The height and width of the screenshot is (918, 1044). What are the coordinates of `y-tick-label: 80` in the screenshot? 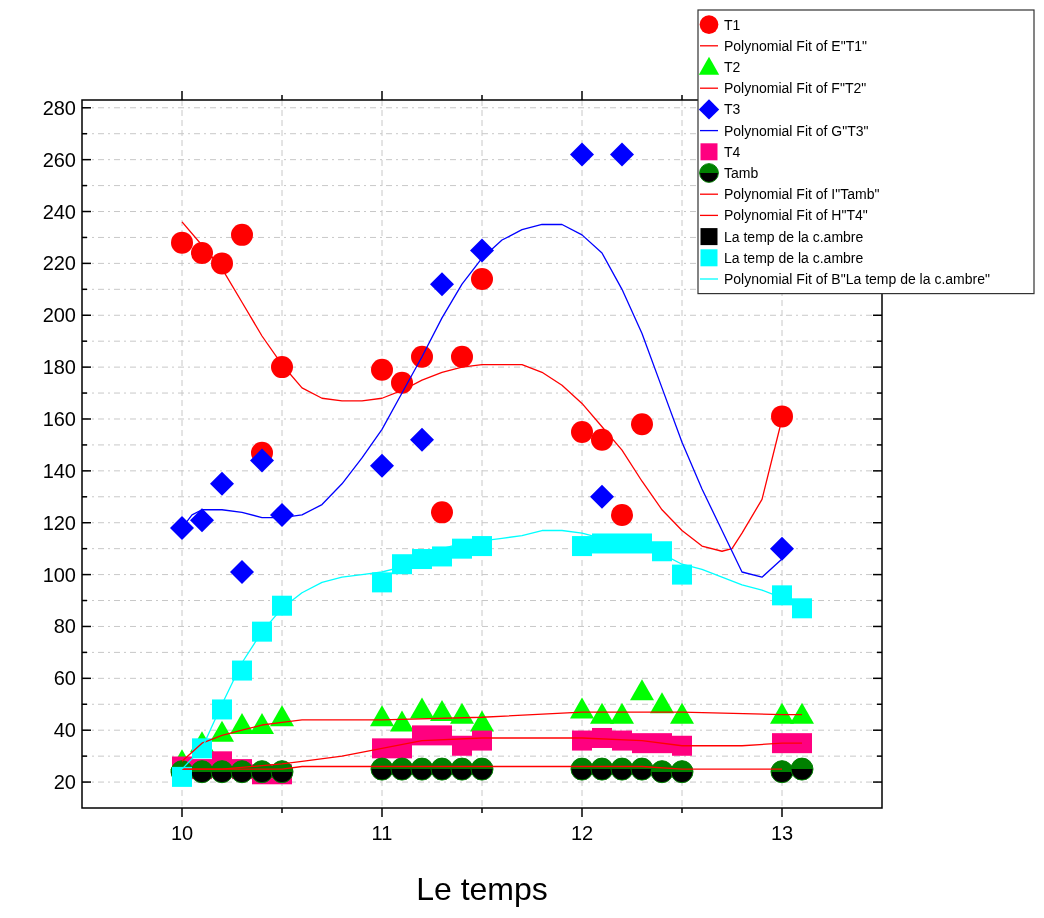 It's located at (64, 626).